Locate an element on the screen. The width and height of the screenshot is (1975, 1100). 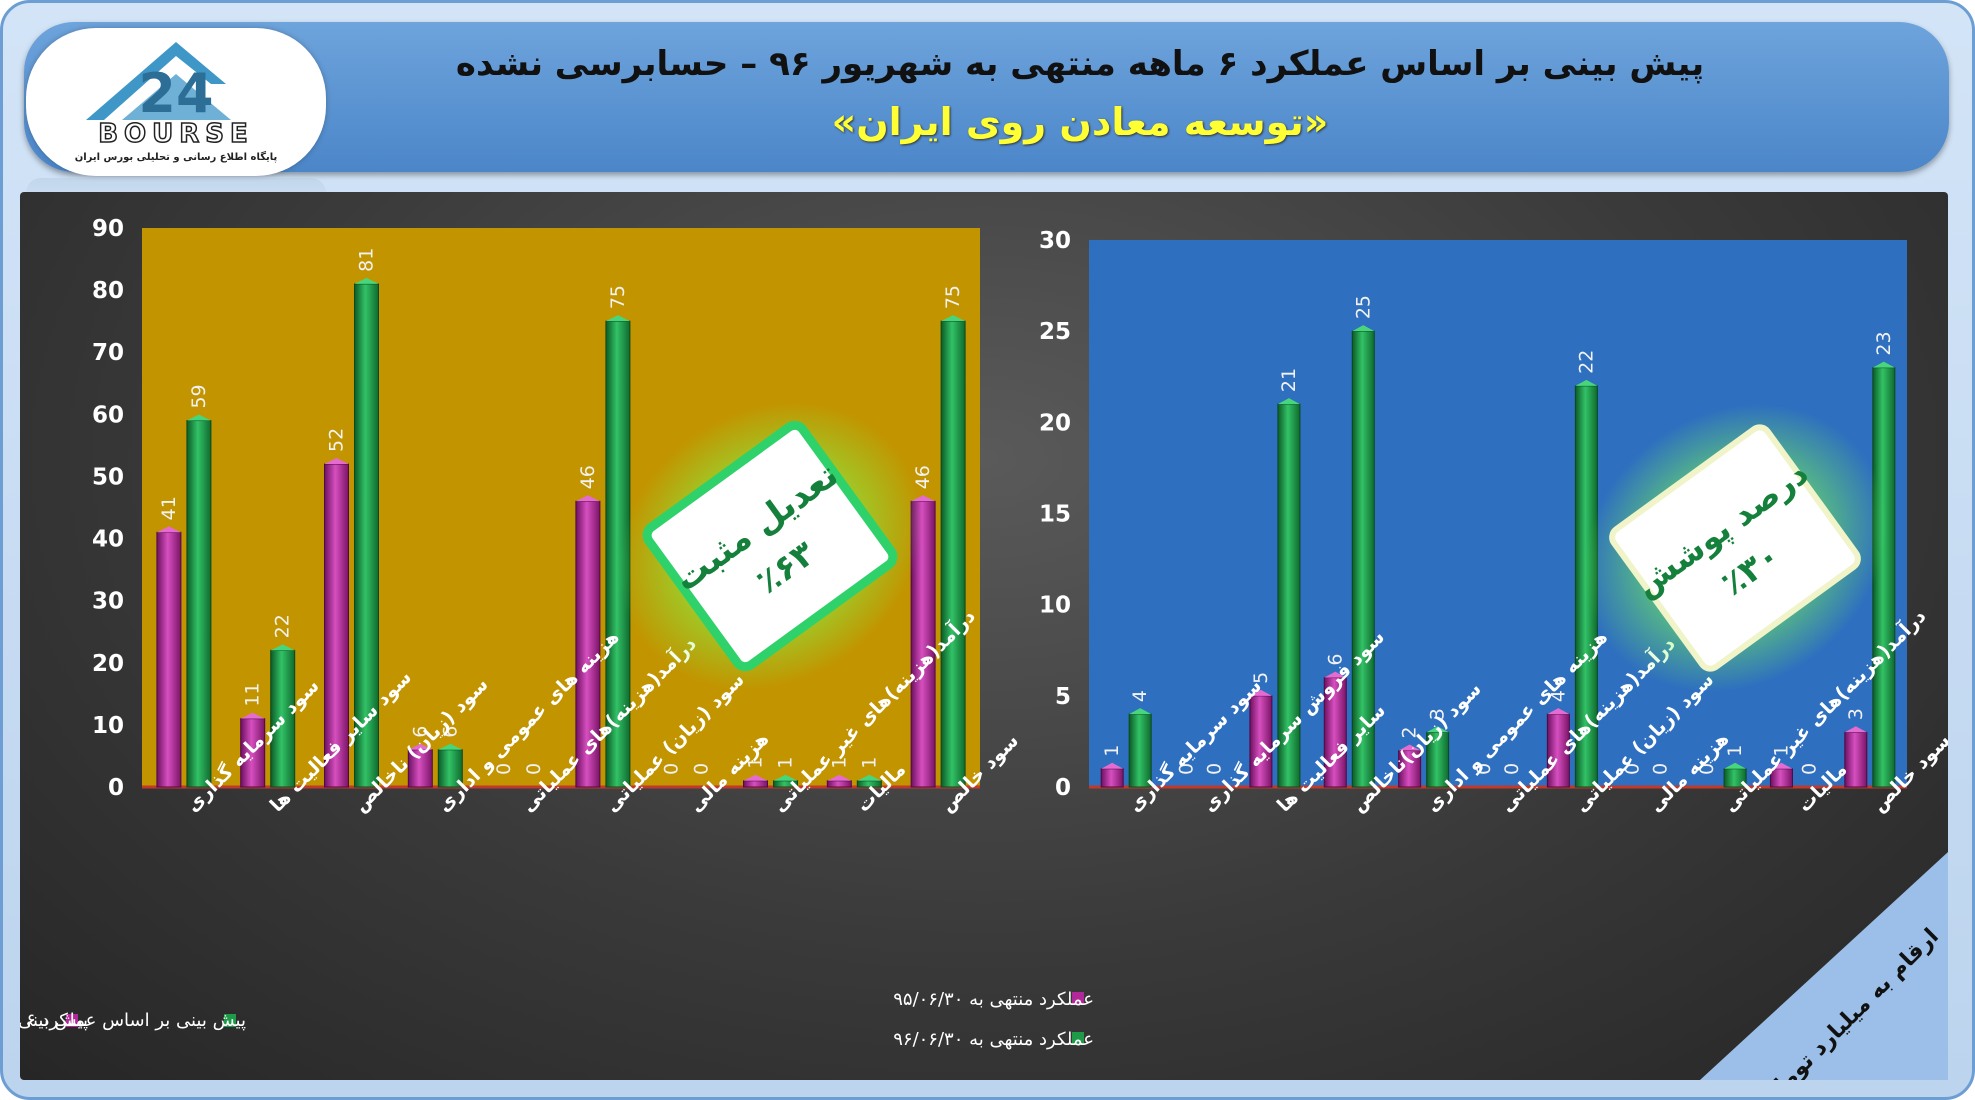
left-y-ticks: 0 10 20 30 40 50 60 70 80 90 is located at coordinates (108, 508).